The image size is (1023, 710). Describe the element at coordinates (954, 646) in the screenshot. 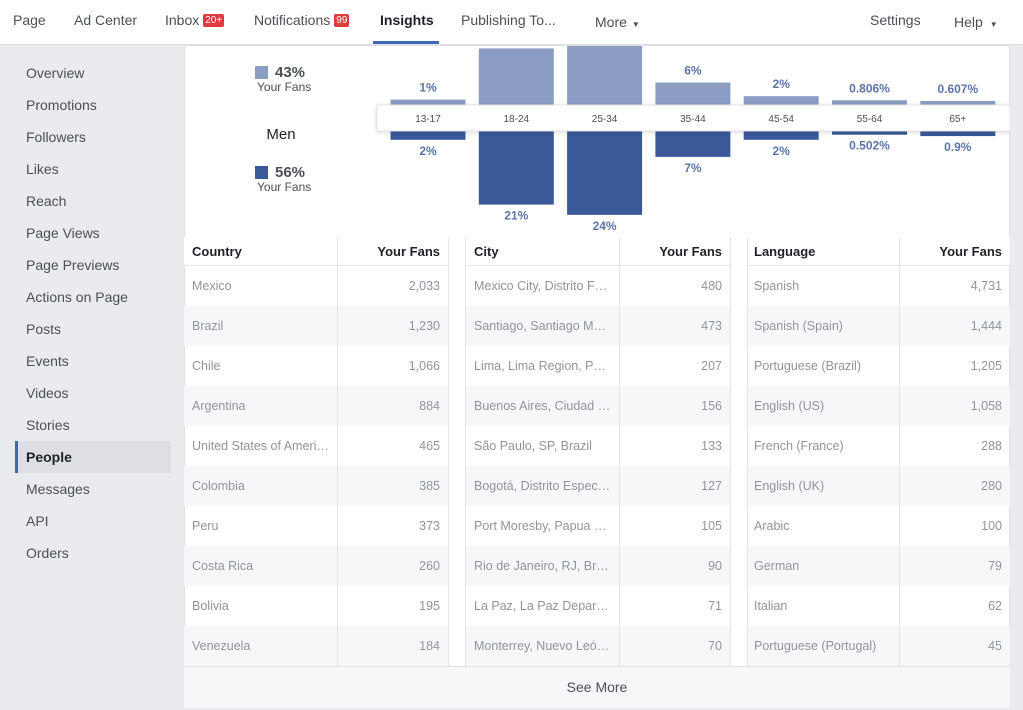

I see `table-cell: 45` at that location.